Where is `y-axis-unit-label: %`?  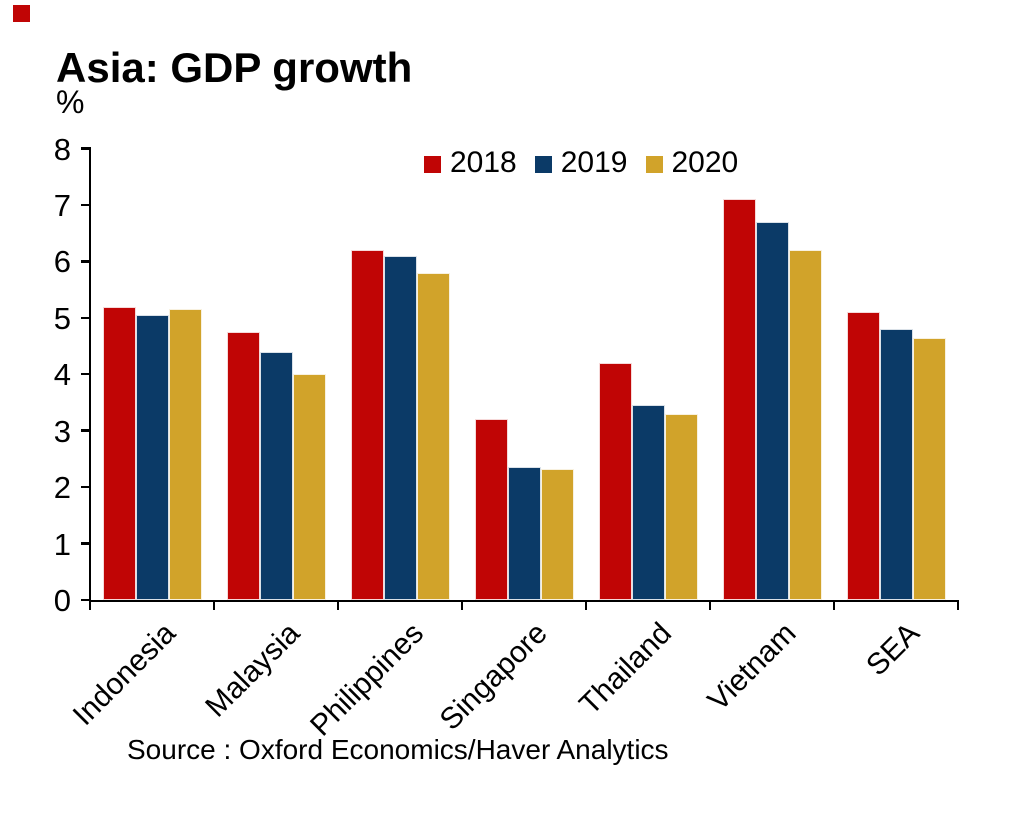 y-axis-unit-label: % is located at coordinates (70, 102).